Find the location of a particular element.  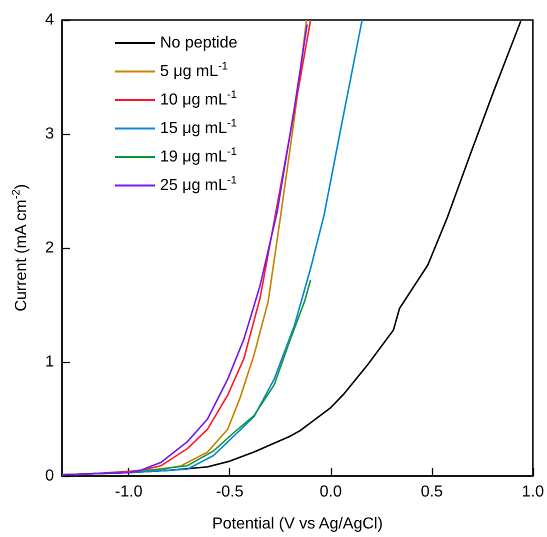

x-tick-label: 0.0 is located at coordinates (331, 492).